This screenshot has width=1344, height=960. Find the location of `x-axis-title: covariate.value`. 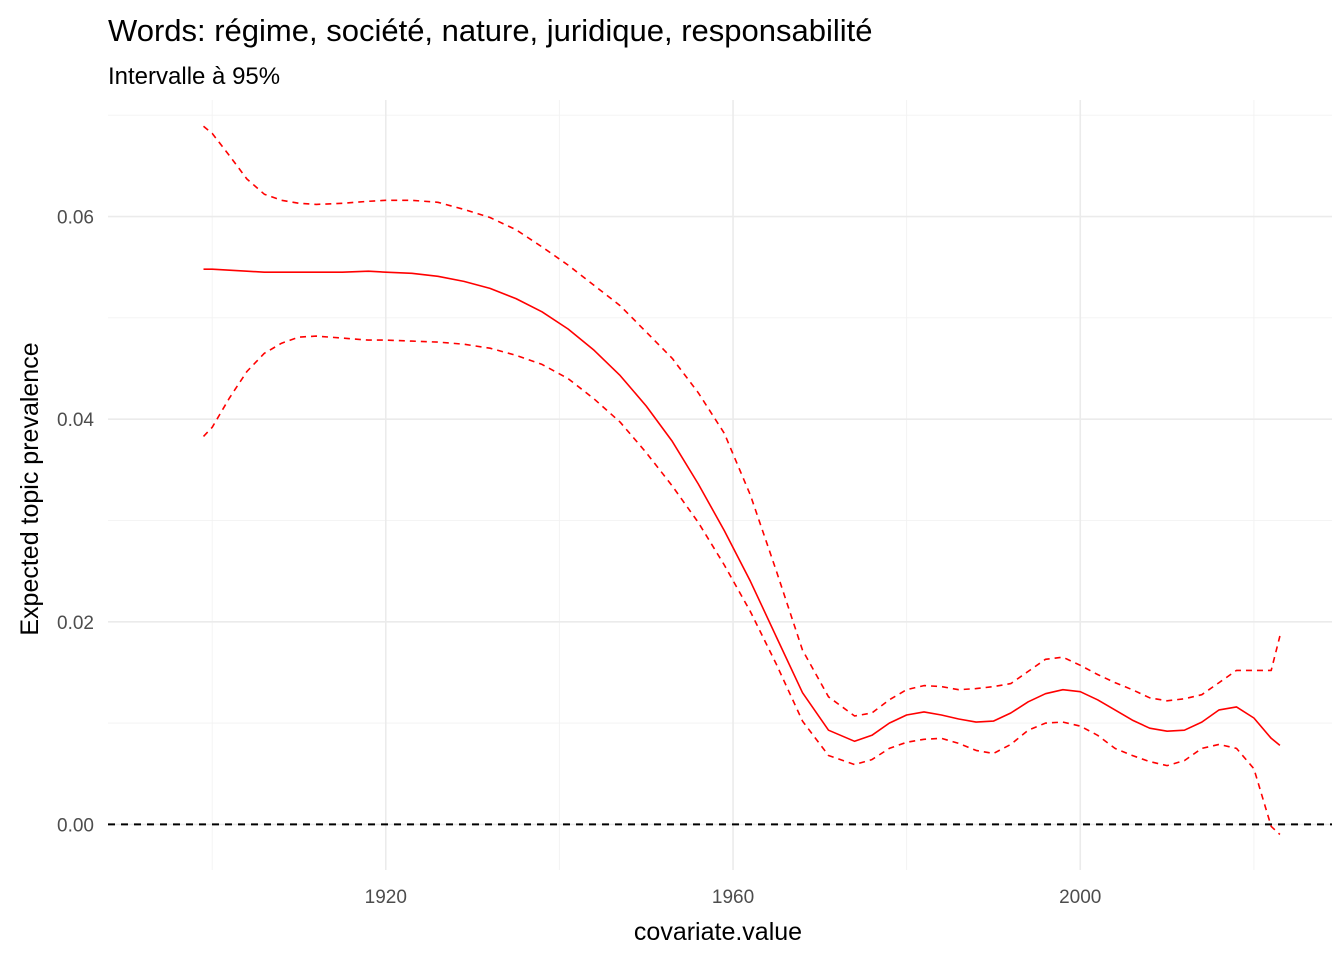

x-axis-title: covariate.value is located at coordinates (718, 932).